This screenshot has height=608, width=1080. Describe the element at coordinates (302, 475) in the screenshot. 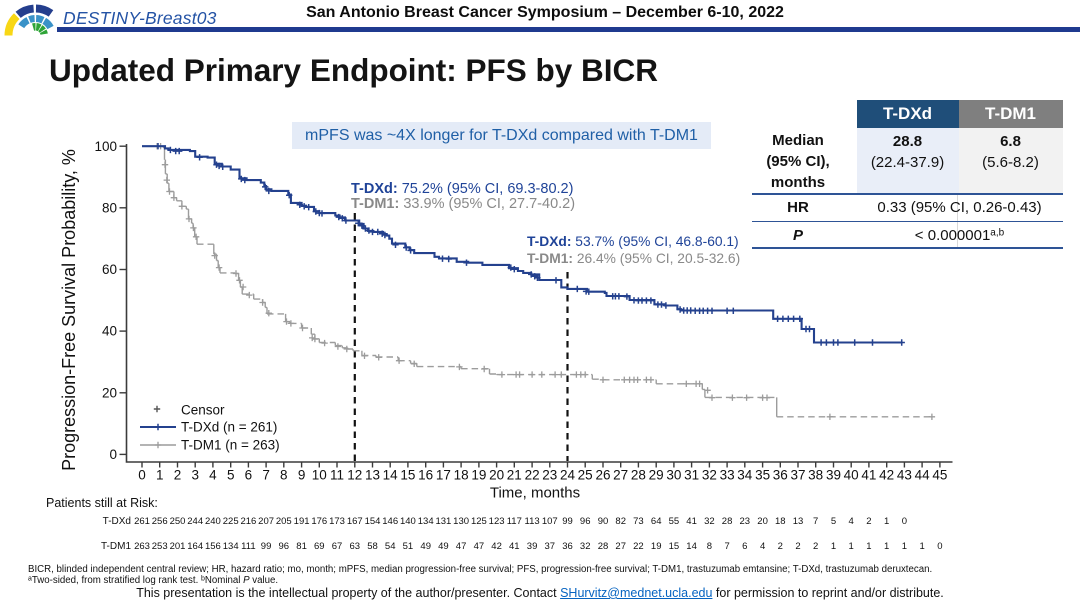

I see `svg-text: 9` at that location.